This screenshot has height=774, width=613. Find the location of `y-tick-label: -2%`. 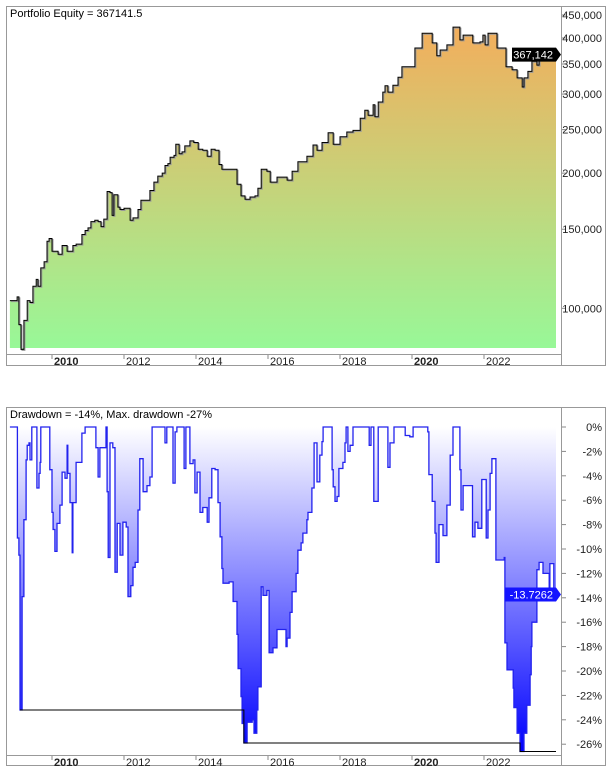

y-tick-label: -2% is located at coordinates (592, 452).